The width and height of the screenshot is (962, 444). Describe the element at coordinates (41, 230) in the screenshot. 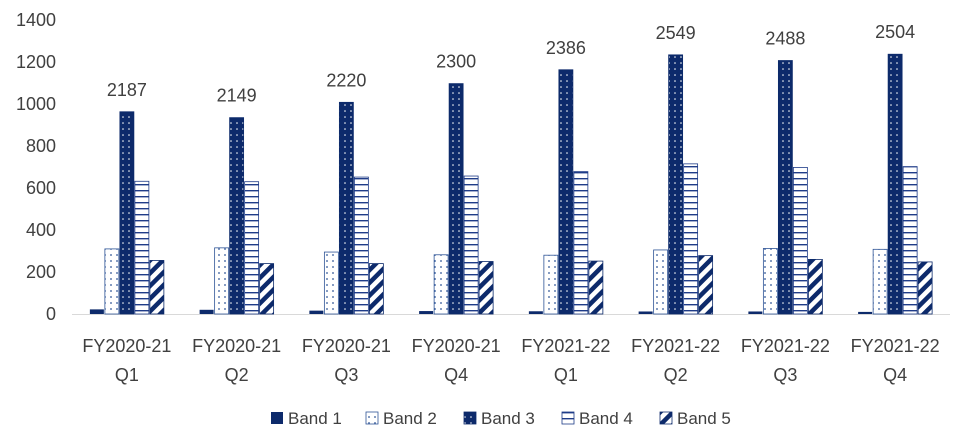

I see `y-tick-label: 400` at that location.